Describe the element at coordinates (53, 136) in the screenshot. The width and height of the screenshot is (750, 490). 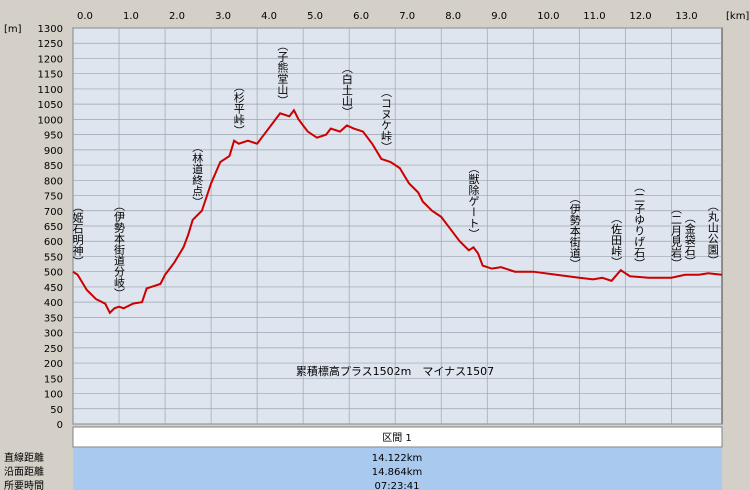
I see `y-tick-label: 950` at that location.